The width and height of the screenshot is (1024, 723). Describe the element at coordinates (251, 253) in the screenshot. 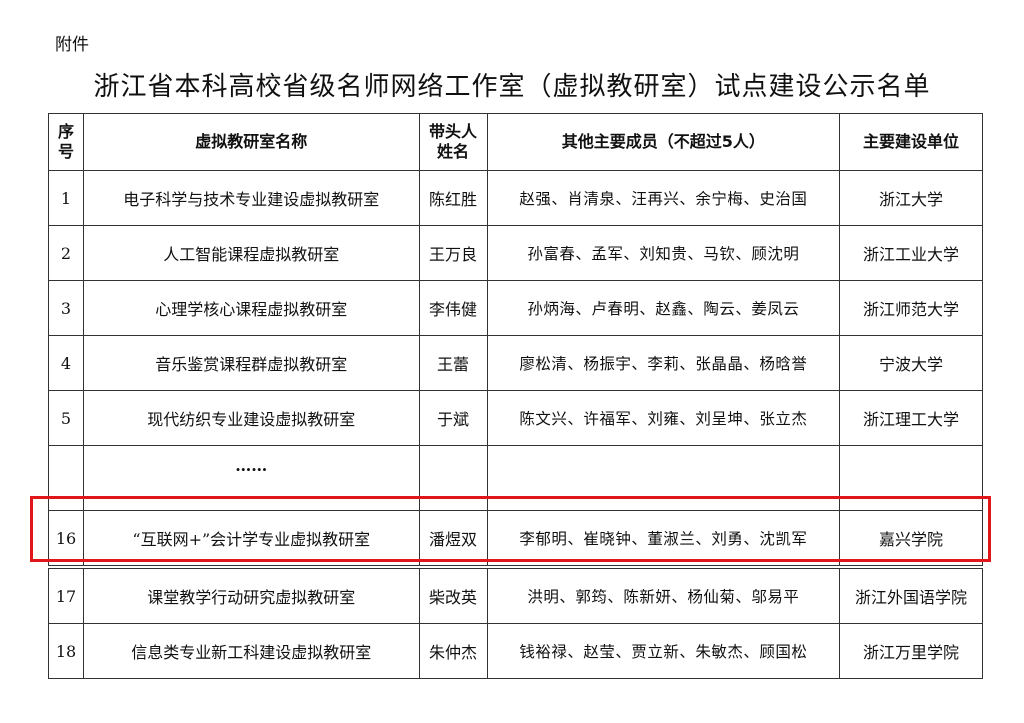

I see `cell-name: 人工智能课程虚拟教研室` at that location.